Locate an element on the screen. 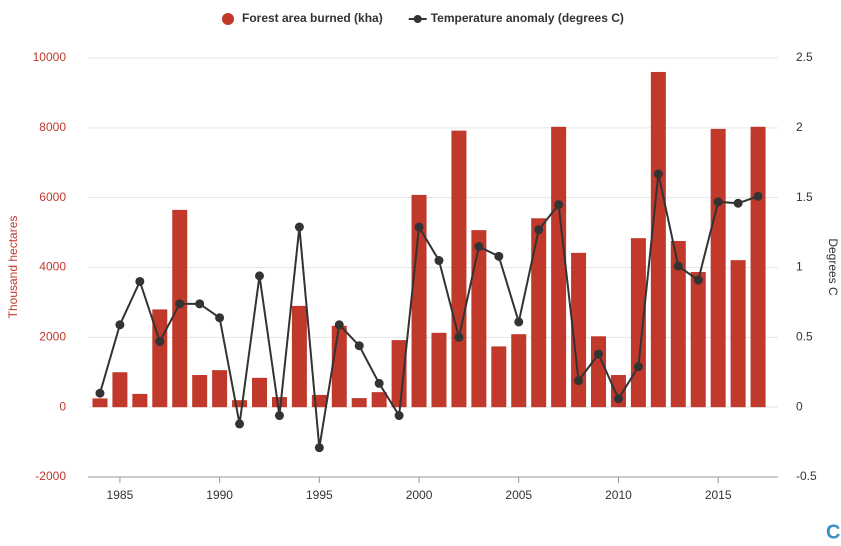 The width and height of the screenshot is (841, 546). y-tick-label: -2000 is located at coordinates (50, 476).